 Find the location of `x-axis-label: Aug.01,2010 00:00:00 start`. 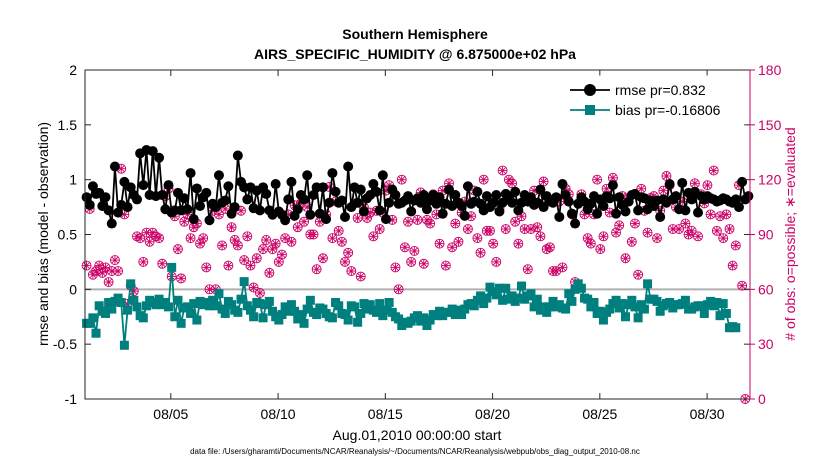

x-axis-label: Aug.01,2010 00:00:00 start is located at coordinates (417, 435).